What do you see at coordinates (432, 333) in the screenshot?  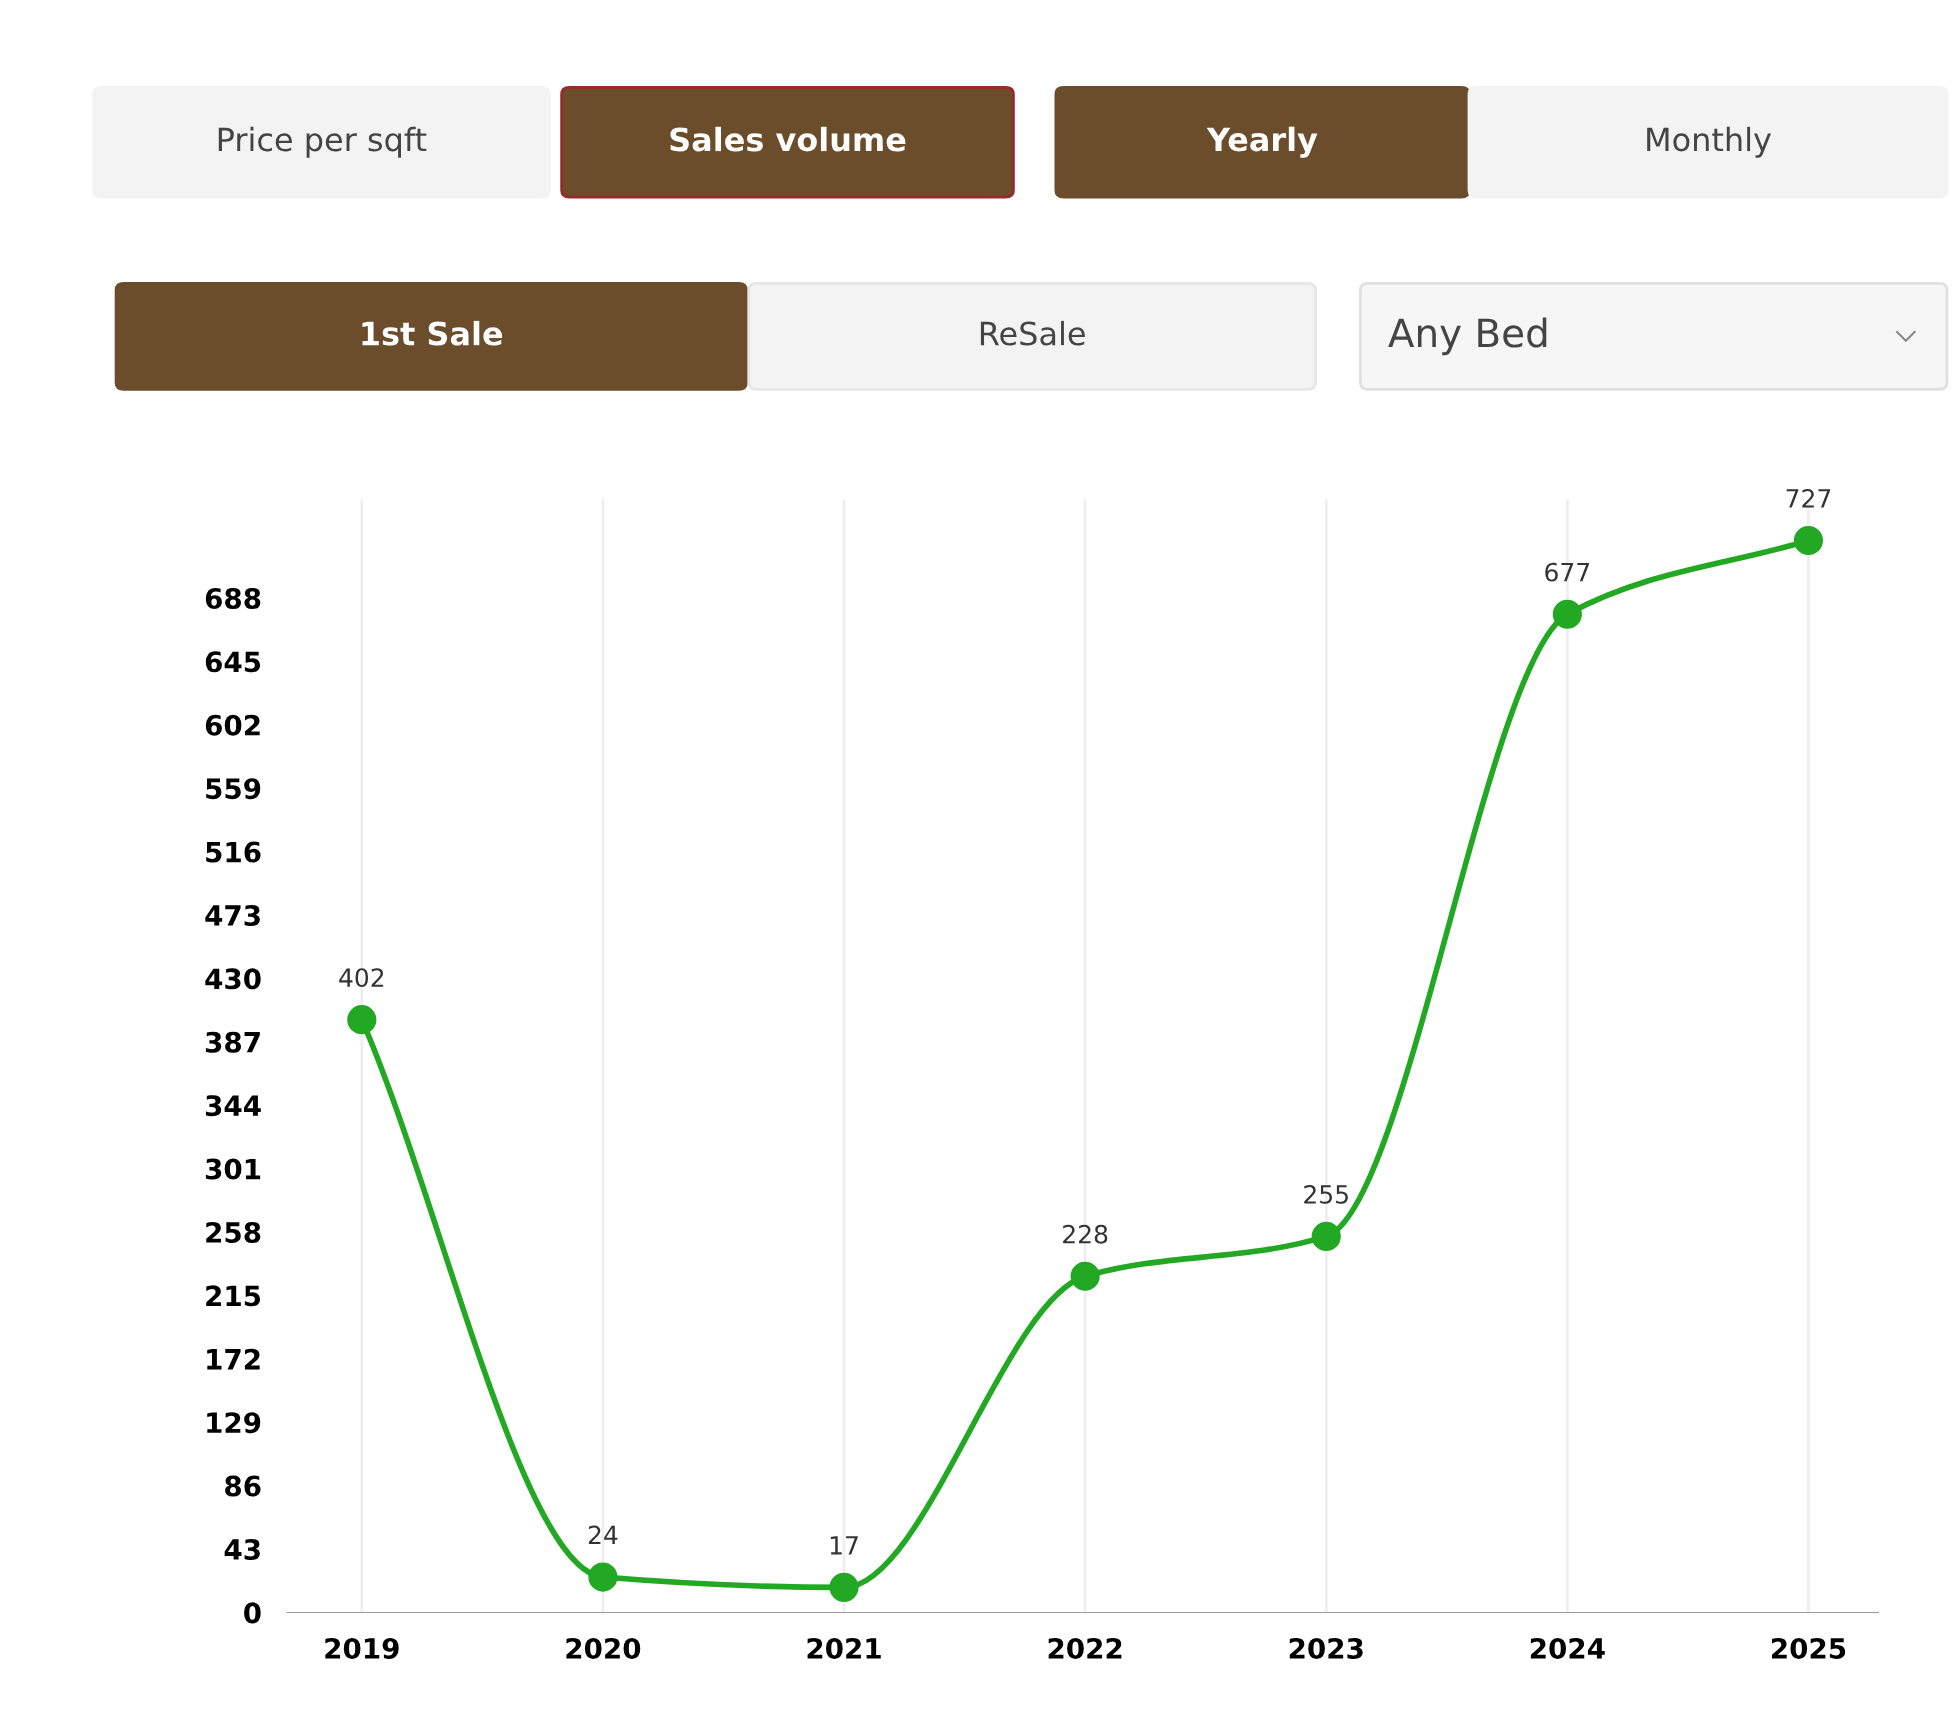 I see `text: 1st Sale` at bounding box center [432, 333].